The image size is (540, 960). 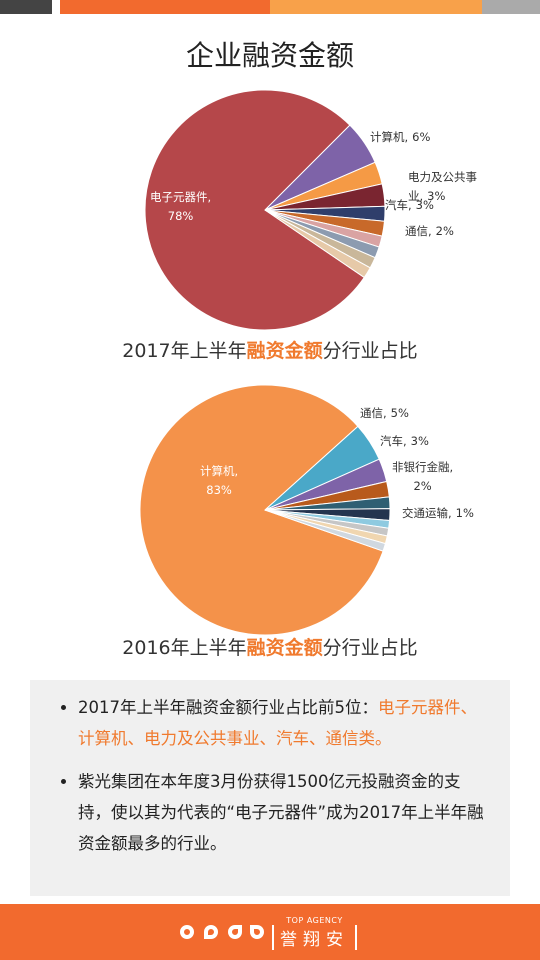 What do you see at coordinates (442, 186) in the screenshot?
I see `slice-category: 电力及公共事业,` at bounding box center [442, 186].